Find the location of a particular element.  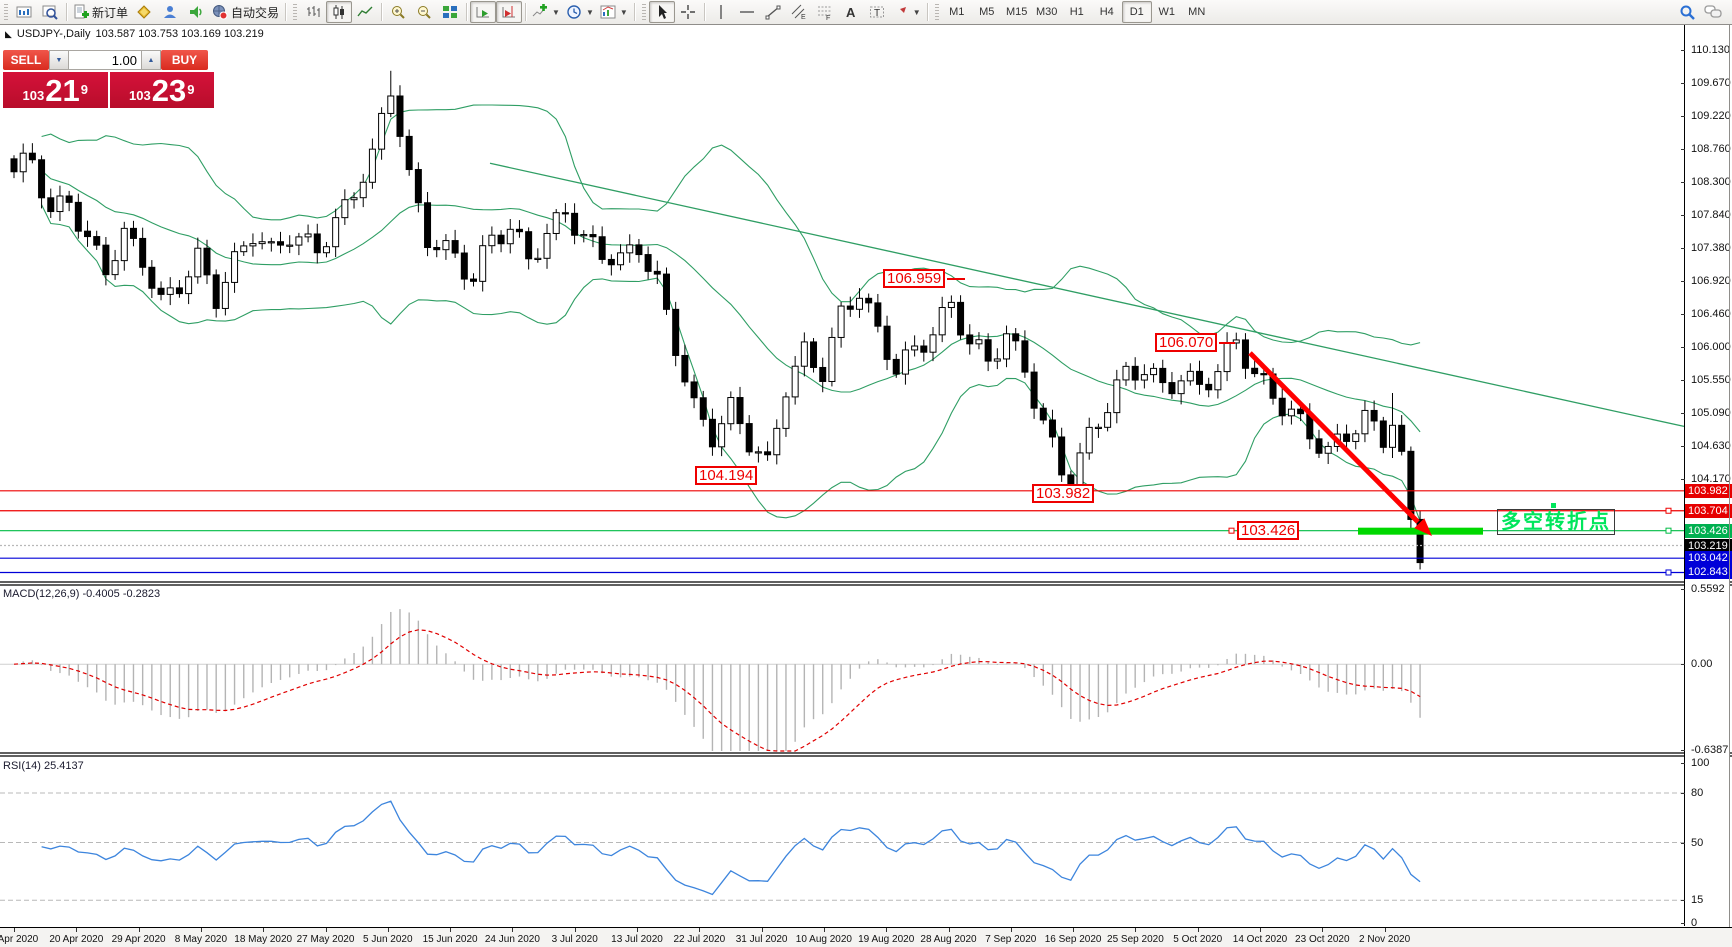

market-button is located at coordinates (170, 12).